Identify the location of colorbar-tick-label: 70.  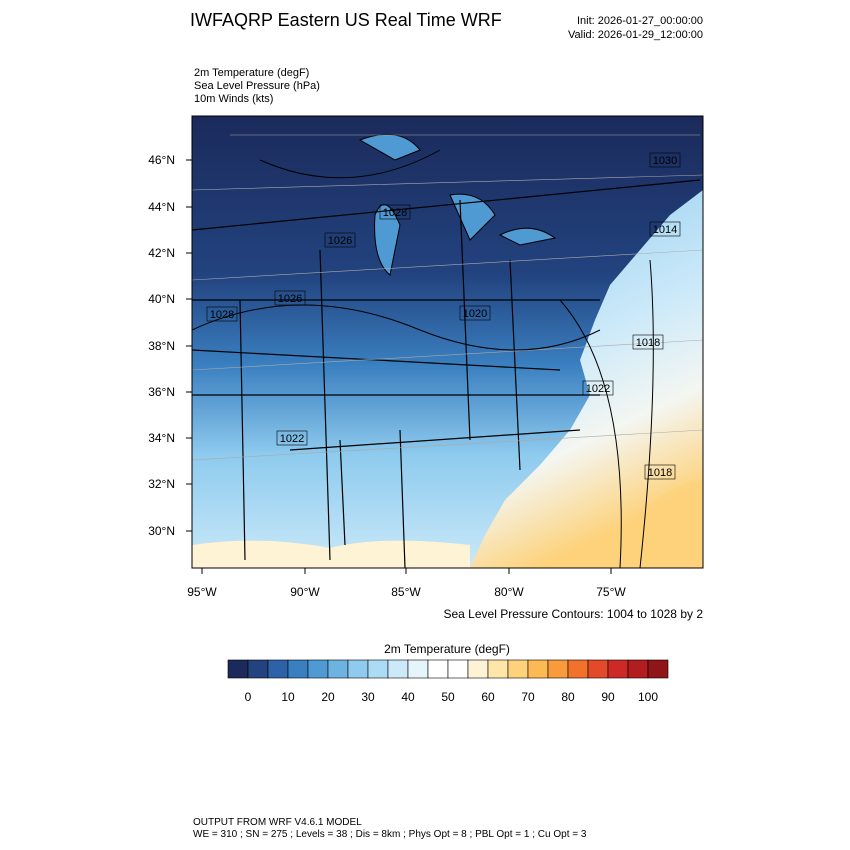
(528, 697).